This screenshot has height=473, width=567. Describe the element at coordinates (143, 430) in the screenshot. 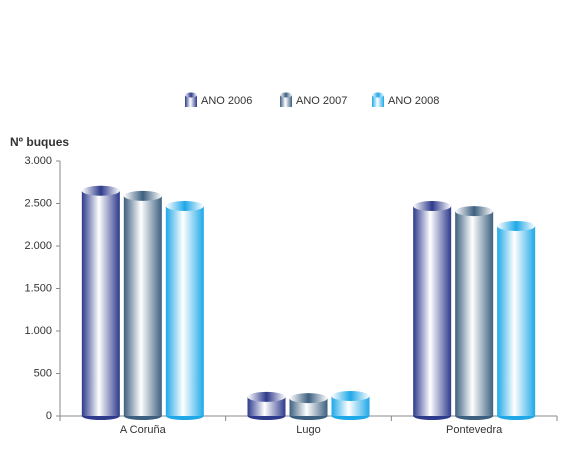

I see `x-tick-label: A Coruña` at that location.